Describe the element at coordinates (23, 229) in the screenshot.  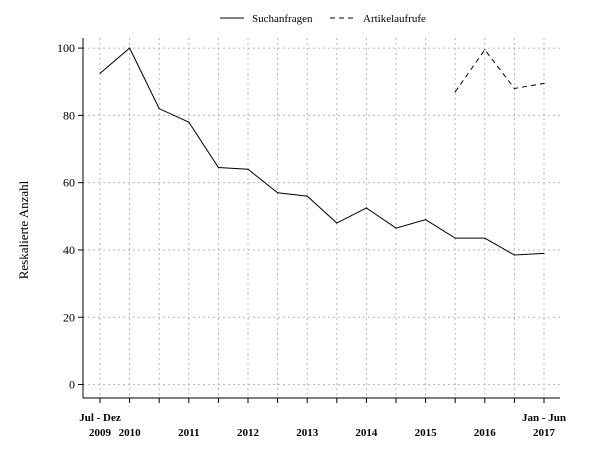
I see `y-axis-label: Reskalierte Anzahl` at that location.